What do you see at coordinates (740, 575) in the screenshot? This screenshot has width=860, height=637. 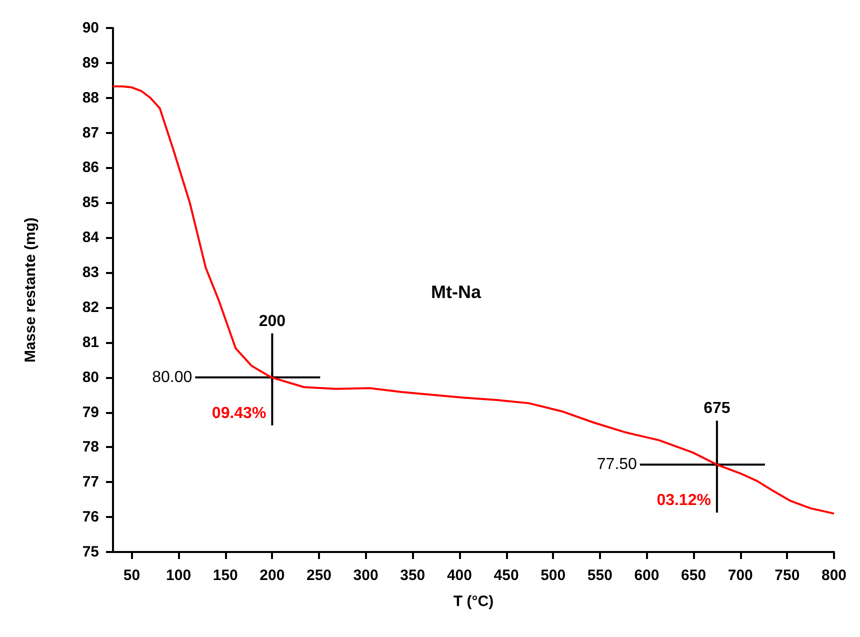 I see `x-tick-label: 700` at bounding box center [740, 575].